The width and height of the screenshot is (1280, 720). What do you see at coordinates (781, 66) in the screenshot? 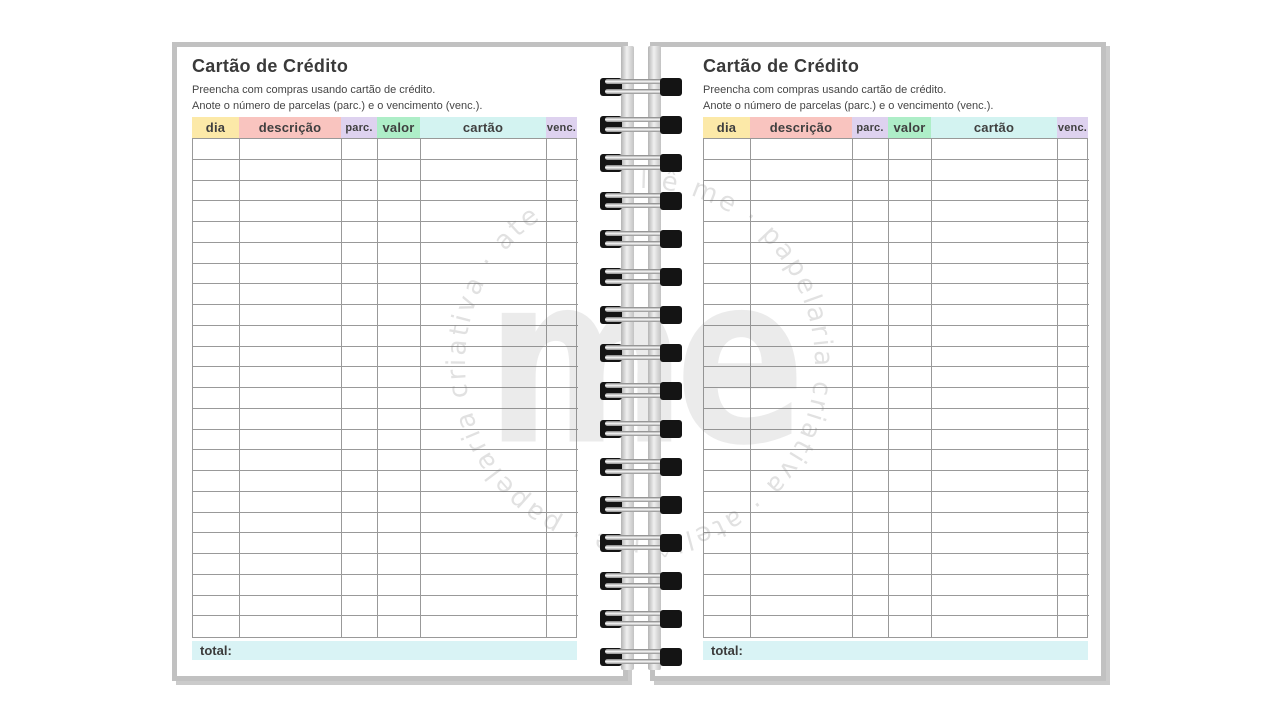
I see `page-title: Cartão de Crédito` at bounding box center [781, 66].